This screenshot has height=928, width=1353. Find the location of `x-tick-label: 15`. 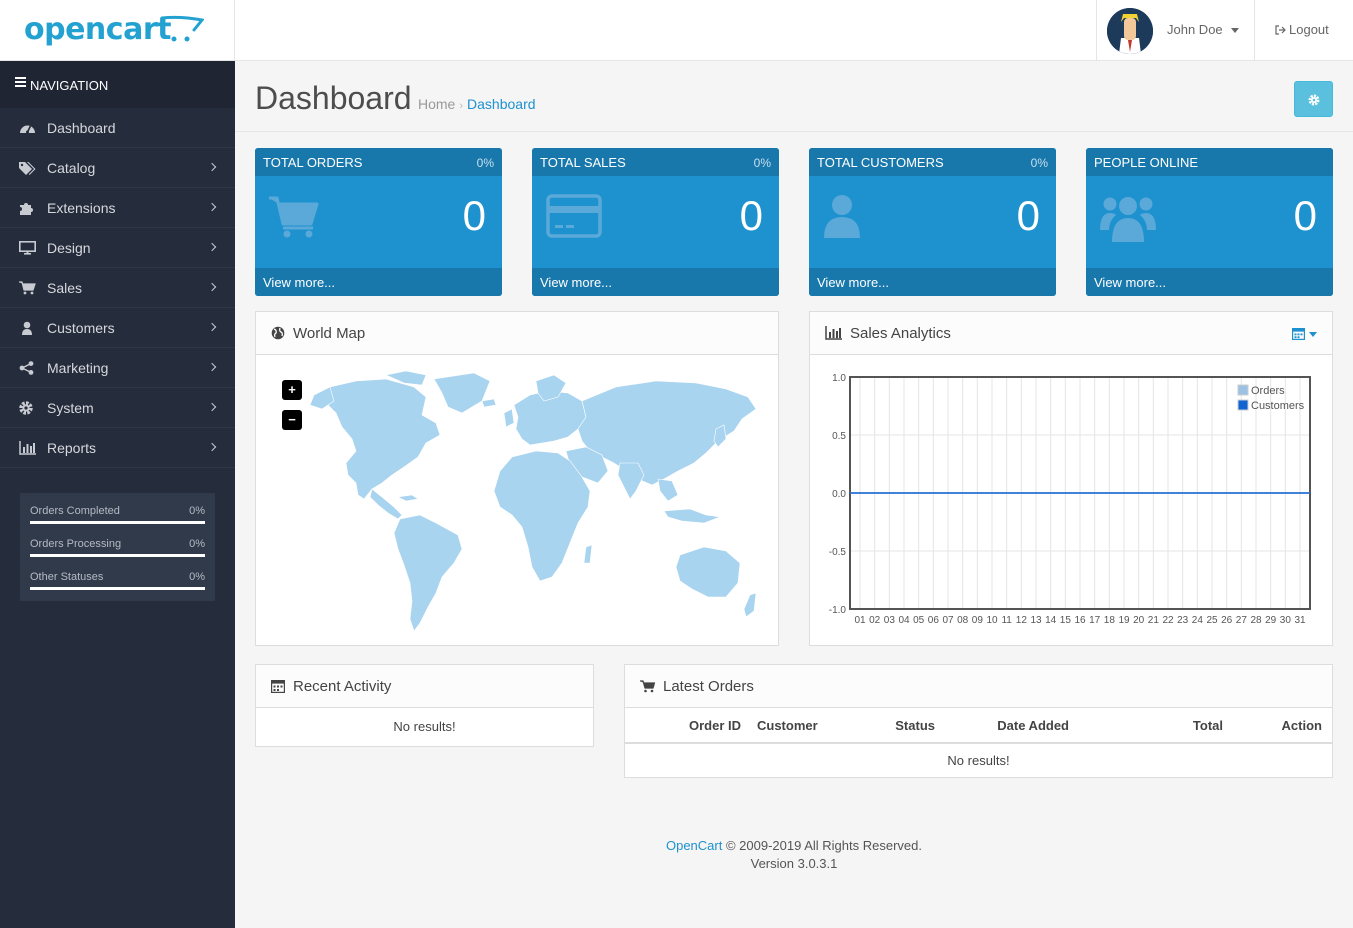

x-tick-label: 15 is located at coordinates (1066, 620).